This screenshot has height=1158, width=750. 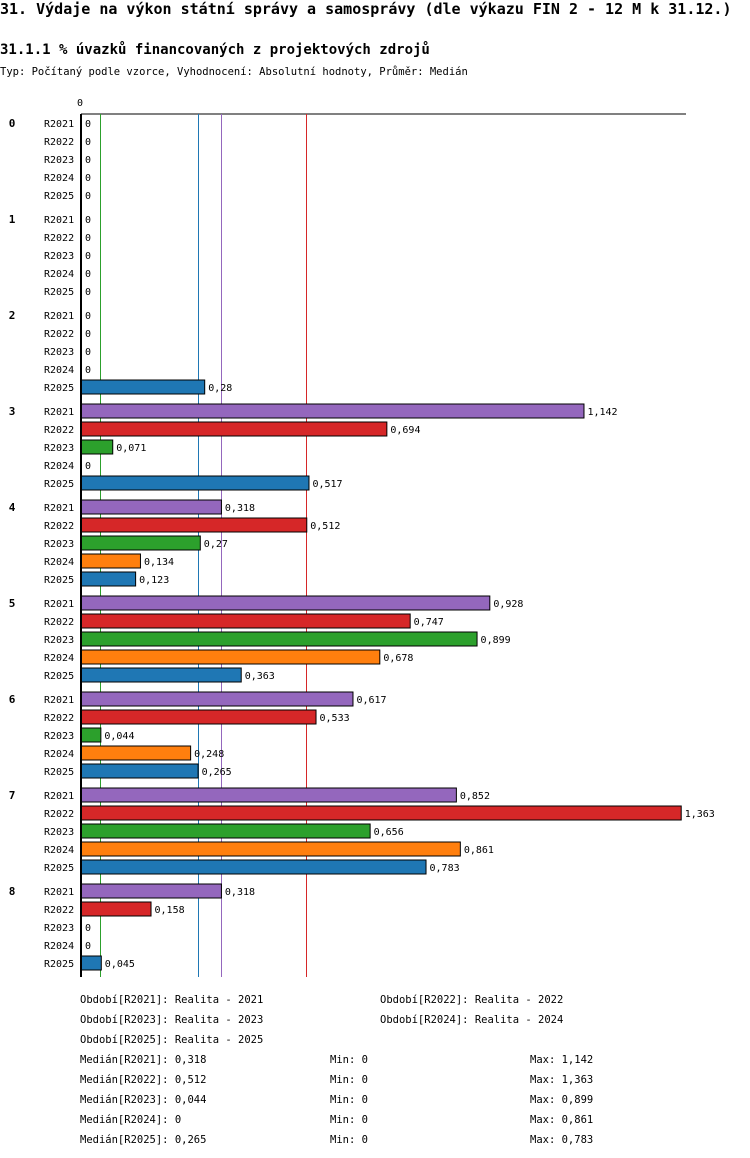 What do you see at coordinates (371, 700) in the screenshot?
I see `data-label: 0,617` at bounding box center [371, 700].